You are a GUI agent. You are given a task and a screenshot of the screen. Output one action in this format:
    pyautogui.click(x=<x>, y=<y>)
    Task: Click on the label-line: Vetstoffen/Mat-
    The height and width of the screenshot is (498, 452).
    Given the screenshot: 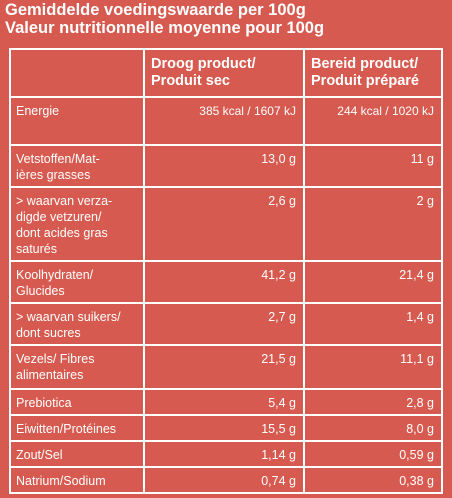 What is the action you would take?
    pyautogui.click(x=58, y=159)
    